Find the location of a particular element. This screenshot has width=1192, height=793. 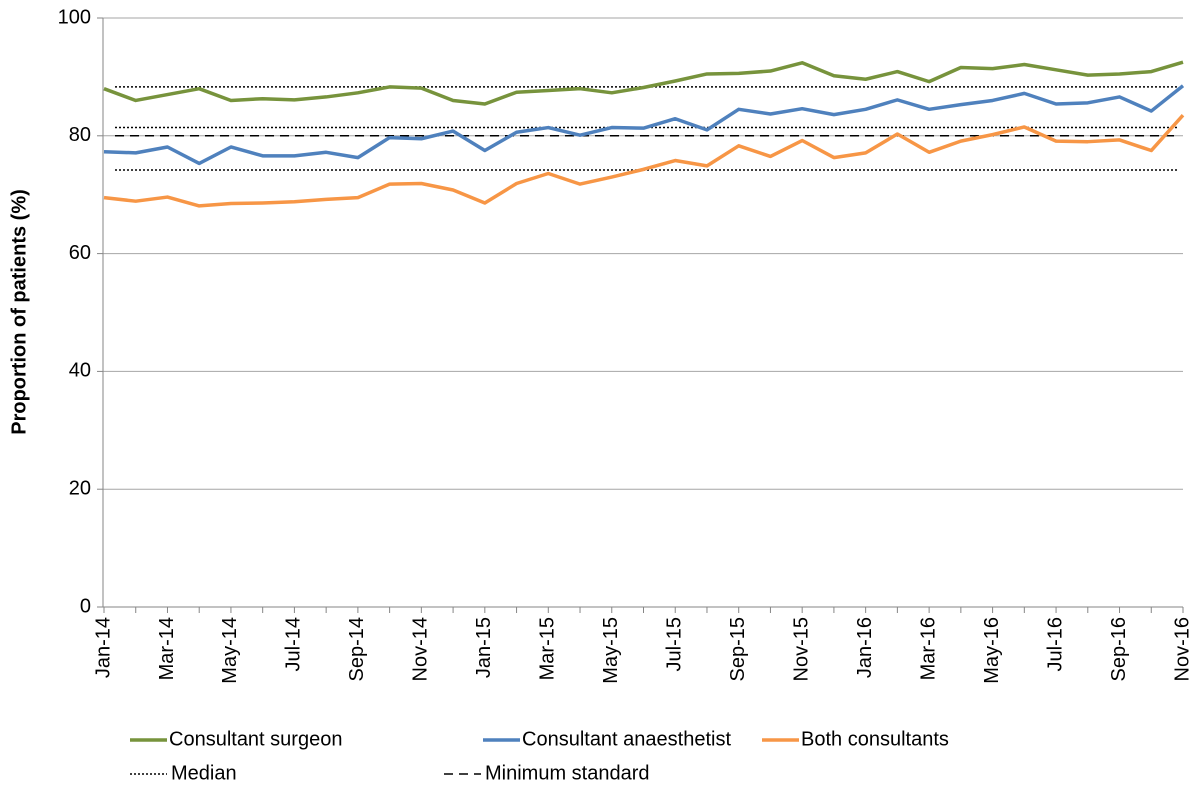

y-tick-label: 60 is located at coordinates (80, 253).